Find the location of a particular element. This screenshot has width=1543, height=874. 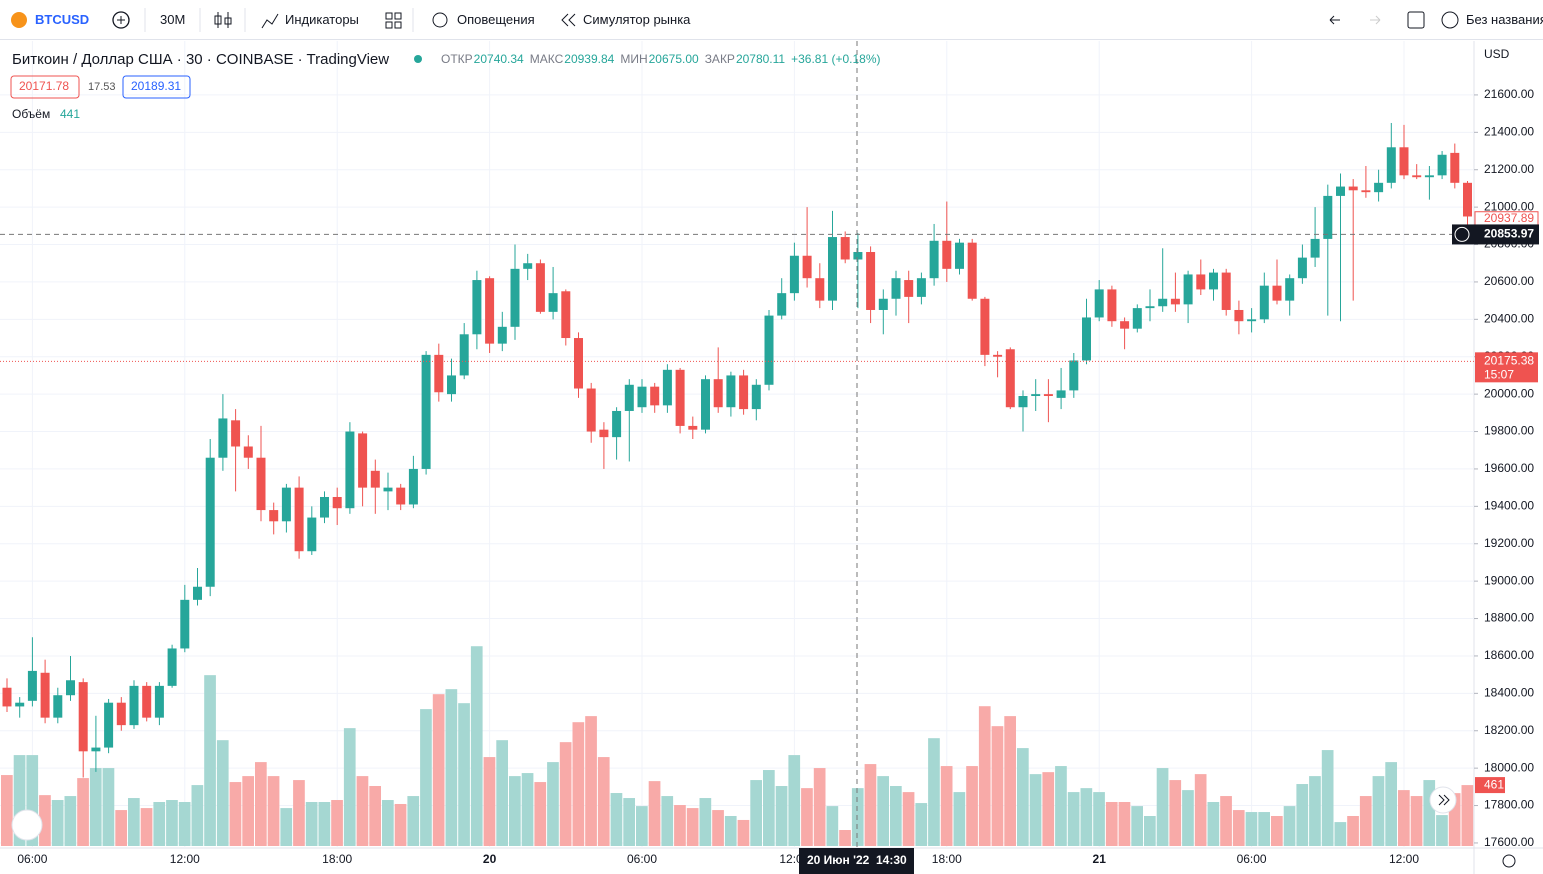

y-tick-label: 21600.00 is located at coordinates (1509, 94).